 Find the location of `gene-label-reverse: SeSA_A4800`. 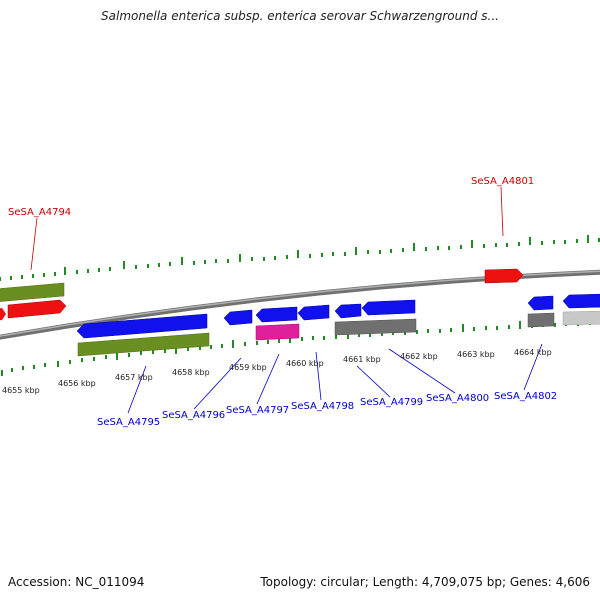

gene-label-reverse: SeSA_A4800 is located at coordinates (457, 398).